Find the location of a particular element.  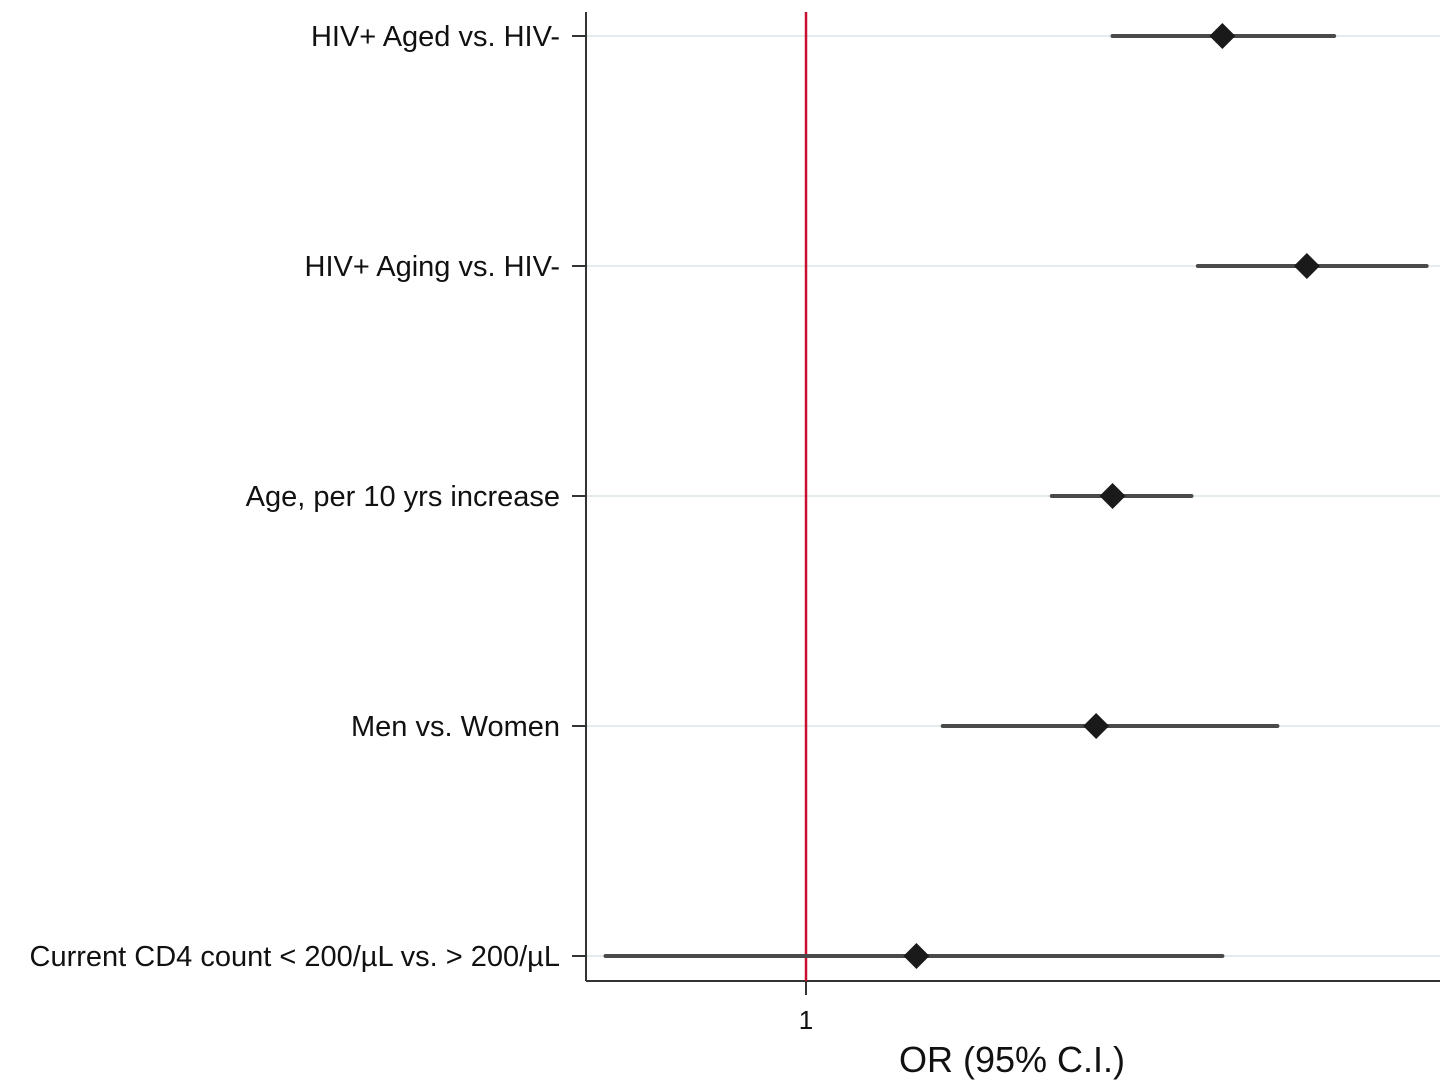

x-ticks: 1 is located at coordinates (806, 1008).